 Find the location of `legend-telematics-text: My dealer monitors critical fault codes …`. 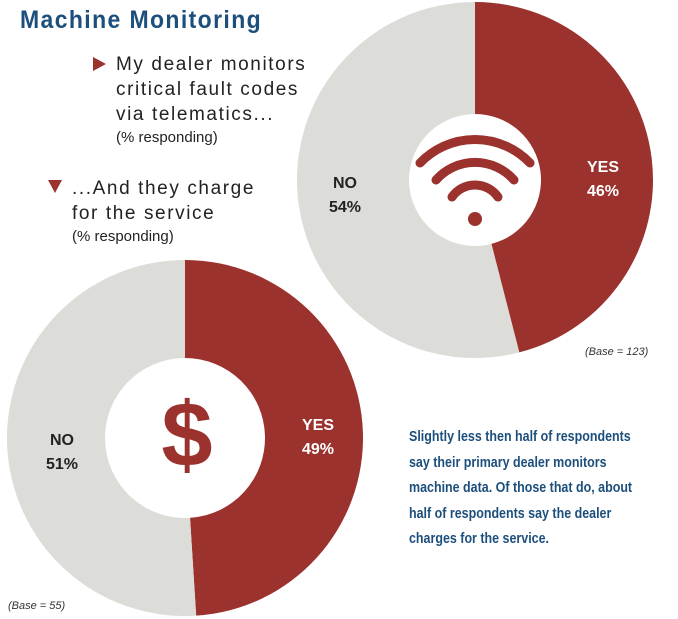

legend-telematics-text: My dealer monitors critical fault codes … is located at coordinates (211, 89).